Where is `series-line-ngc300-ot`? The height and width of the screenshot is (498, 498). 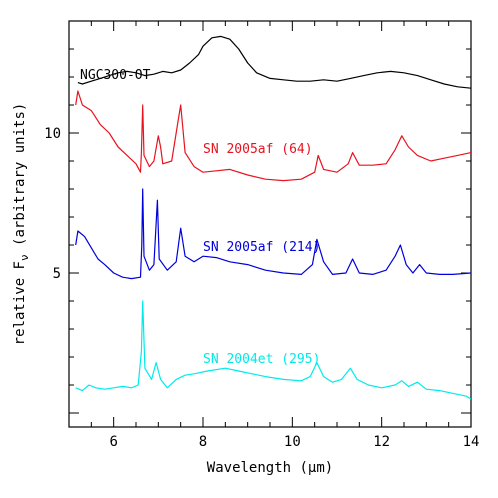
series-line-ngc300-ot is located at coordinates (274, 62).